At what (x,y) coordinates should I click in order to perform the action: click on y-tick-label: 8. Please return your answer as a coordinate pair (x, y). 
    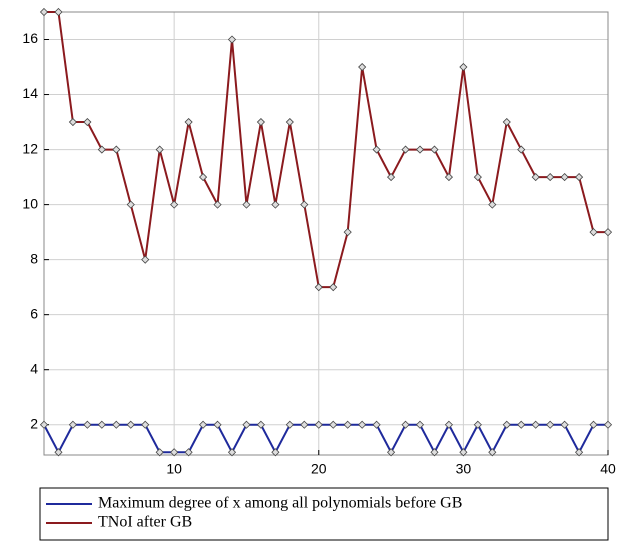
    Looking at the image, I should click on (34, 258).